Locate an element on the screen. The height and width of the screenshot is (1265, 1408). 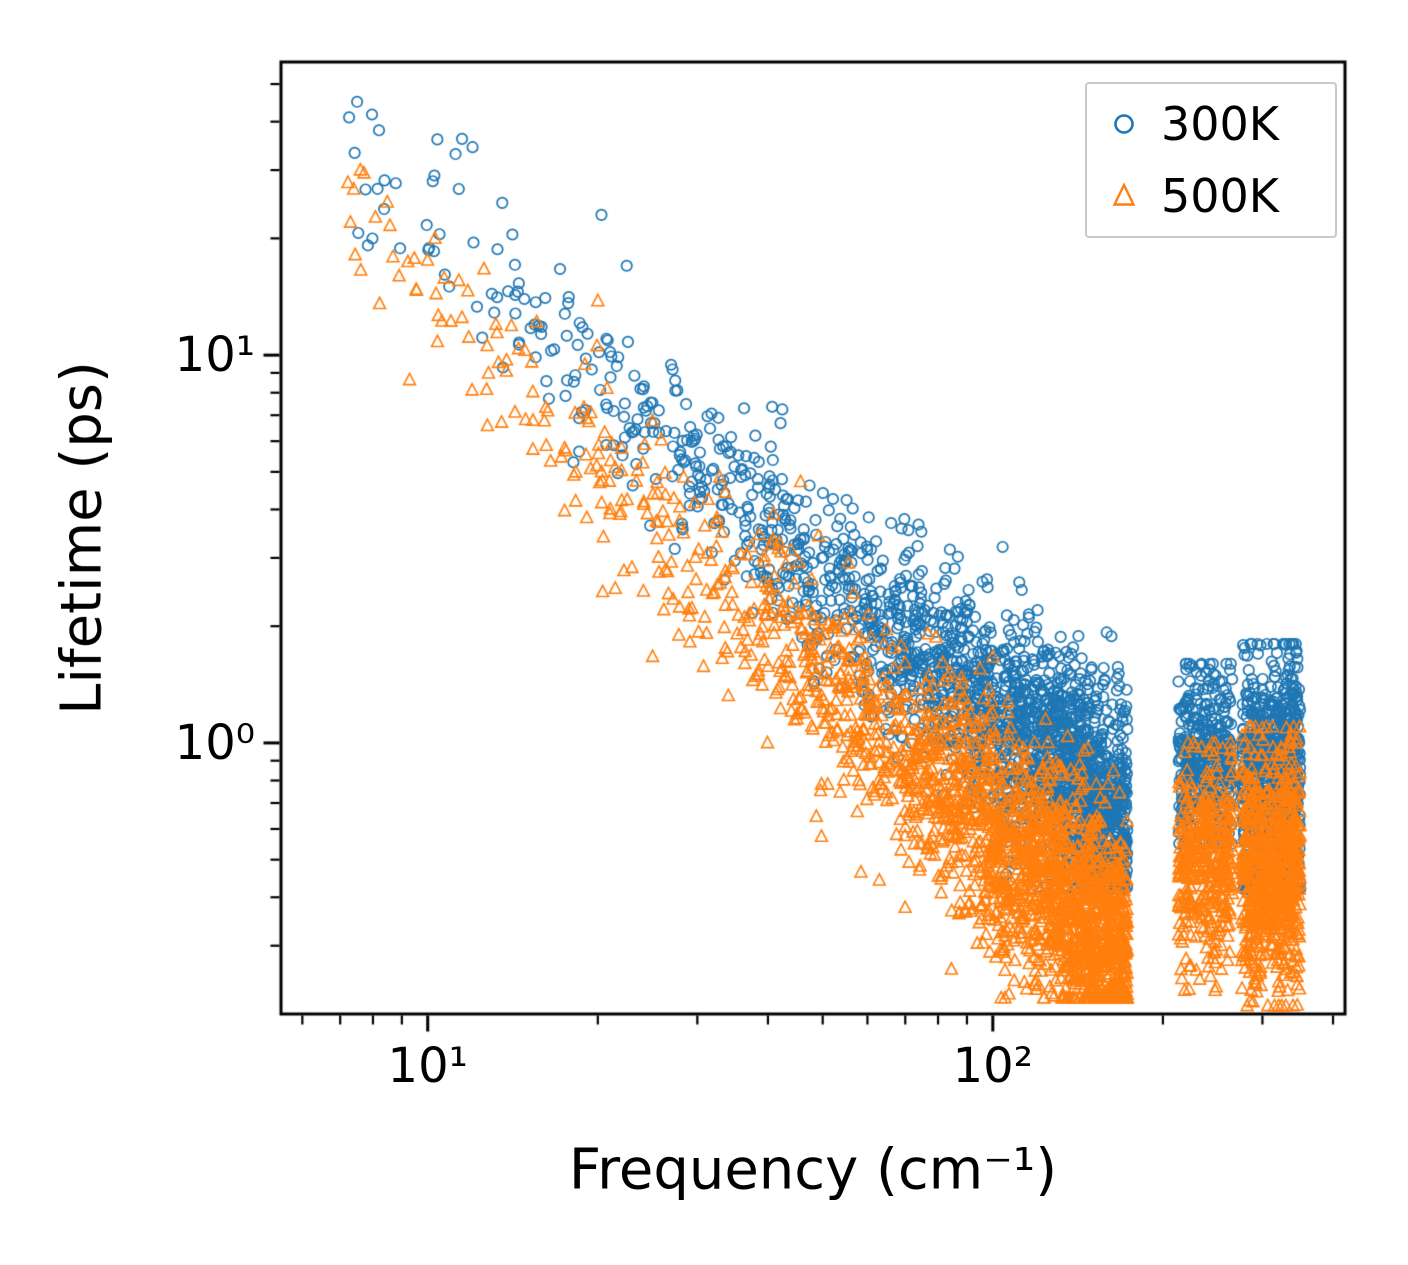
y-axis-title: Lifetime (ps) is located at coordinates (82, 538).